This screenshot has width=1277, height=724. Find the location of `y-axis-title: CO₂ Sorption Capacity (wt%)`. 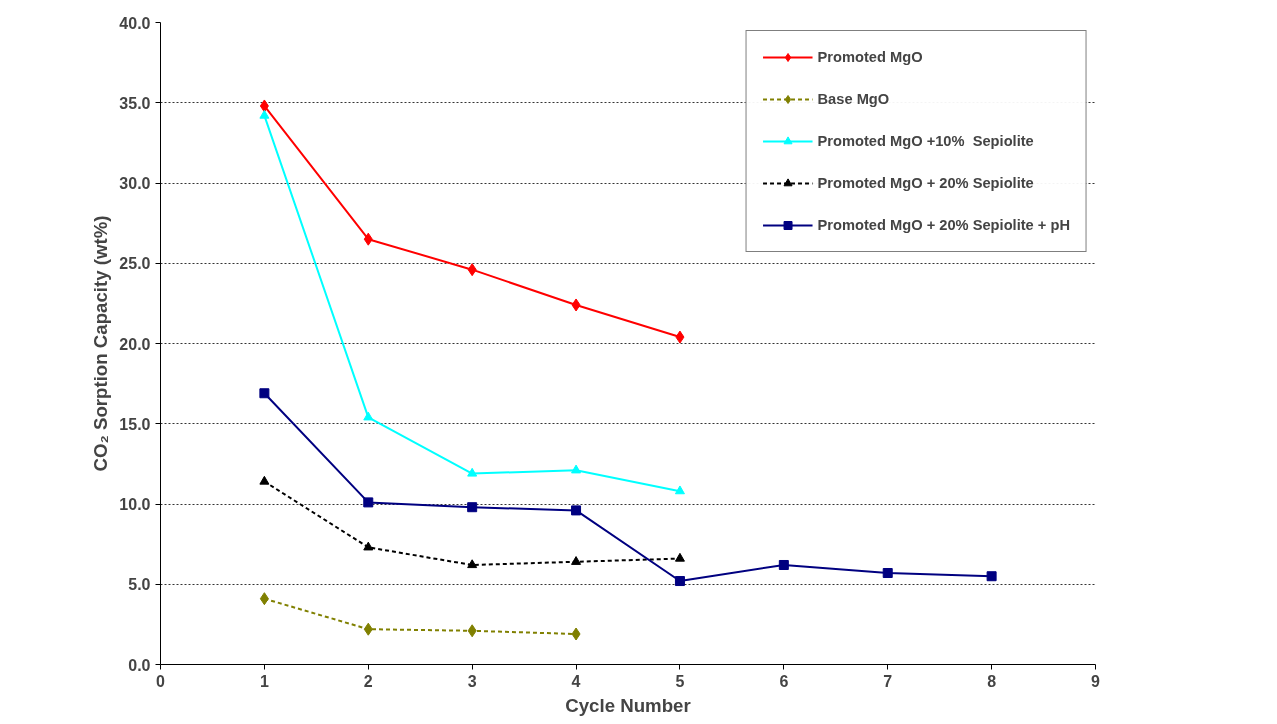

y-axis-title: CO₂ Sorption Capacity (wt%) is located at coordinates (101, 343).